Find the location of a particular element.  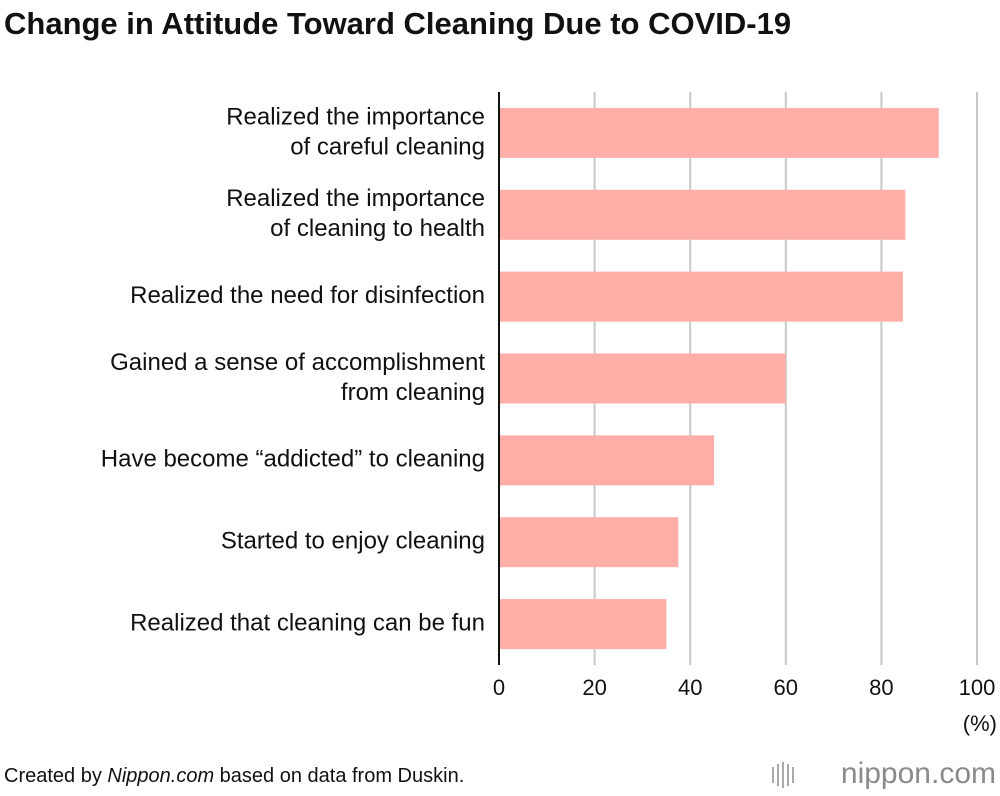

y-tick-label: from cleaning is located at coordinates (413, 392).